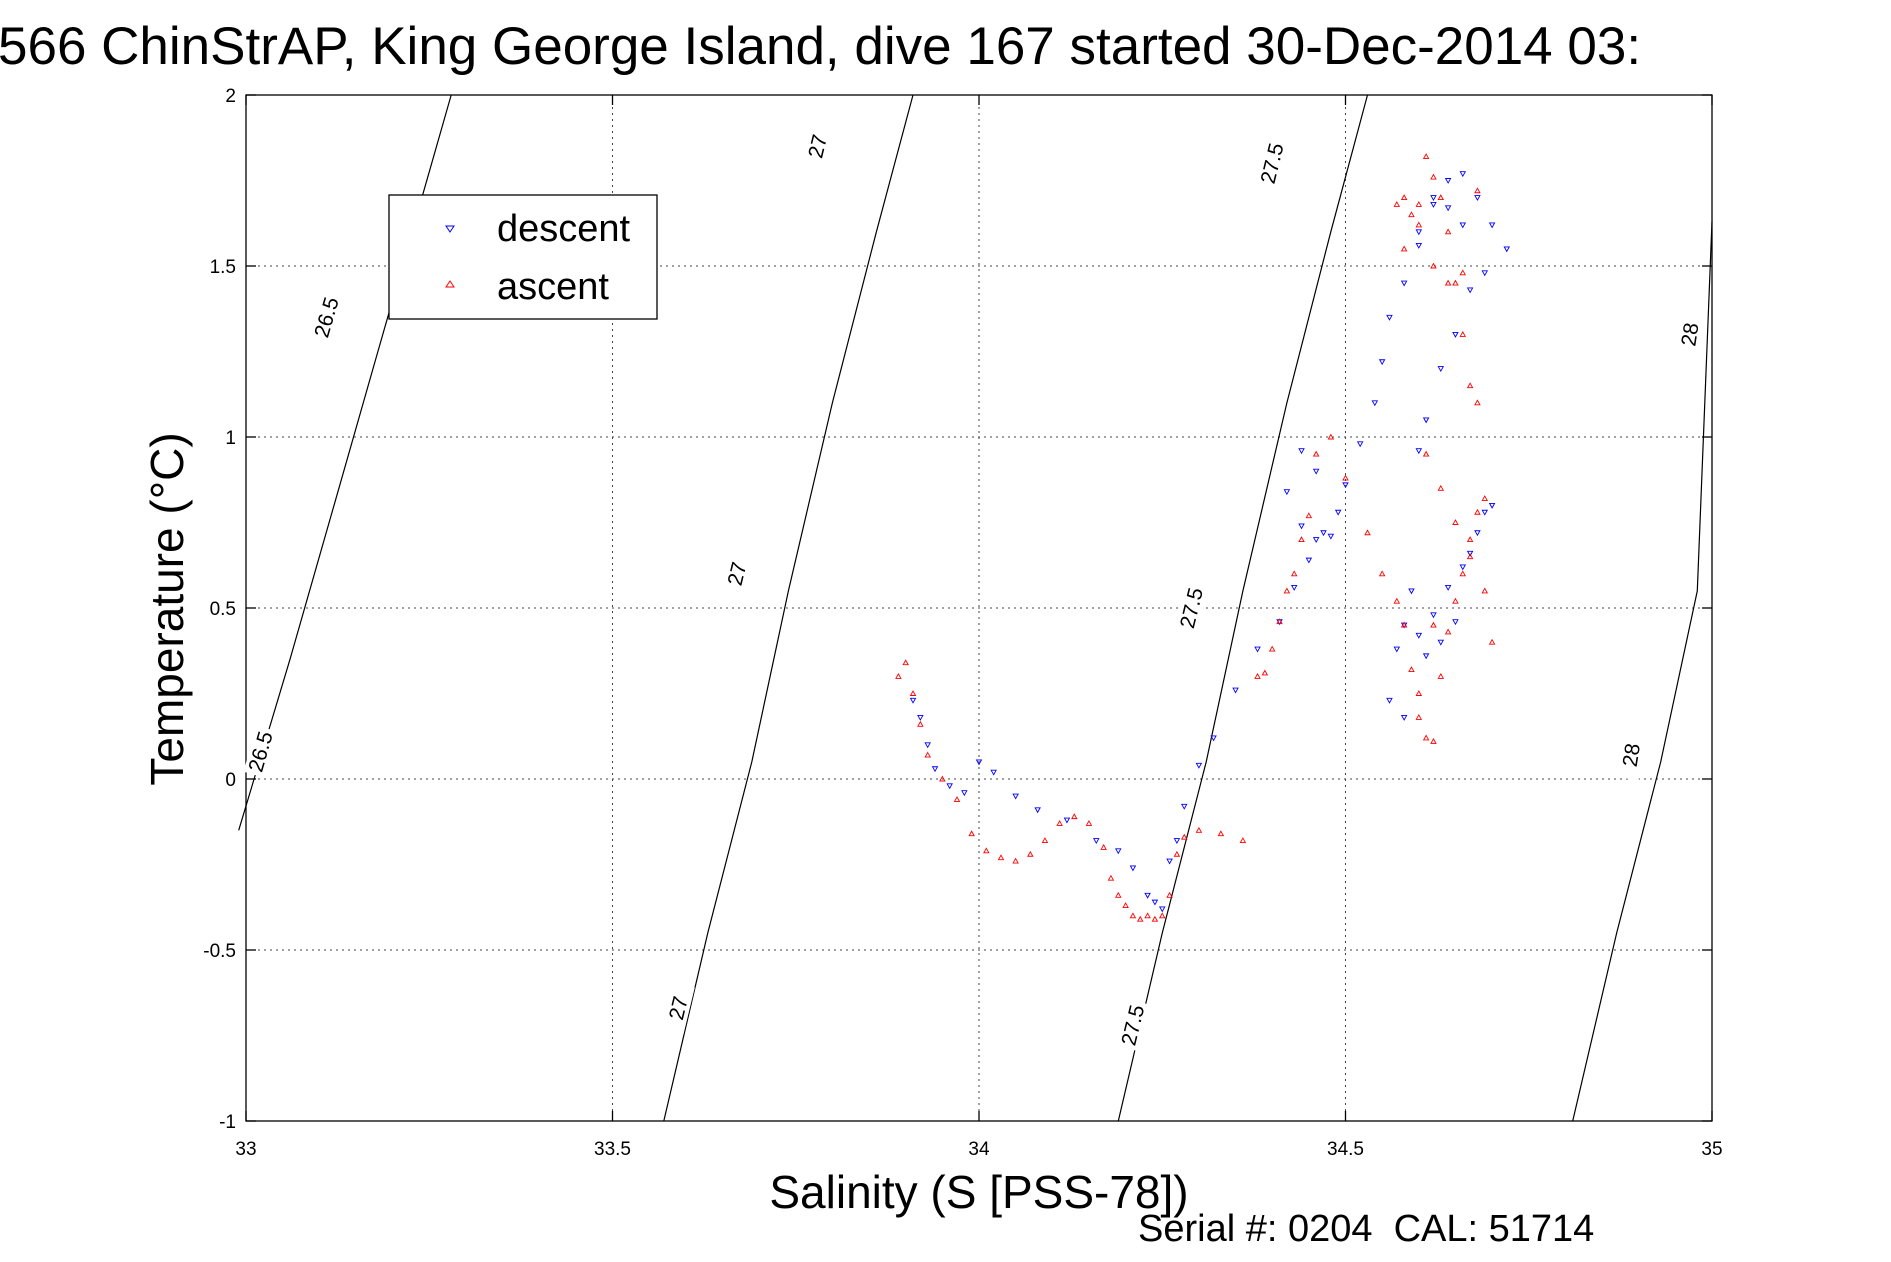  I want to click on density-contour-line, so click(1642, 671).